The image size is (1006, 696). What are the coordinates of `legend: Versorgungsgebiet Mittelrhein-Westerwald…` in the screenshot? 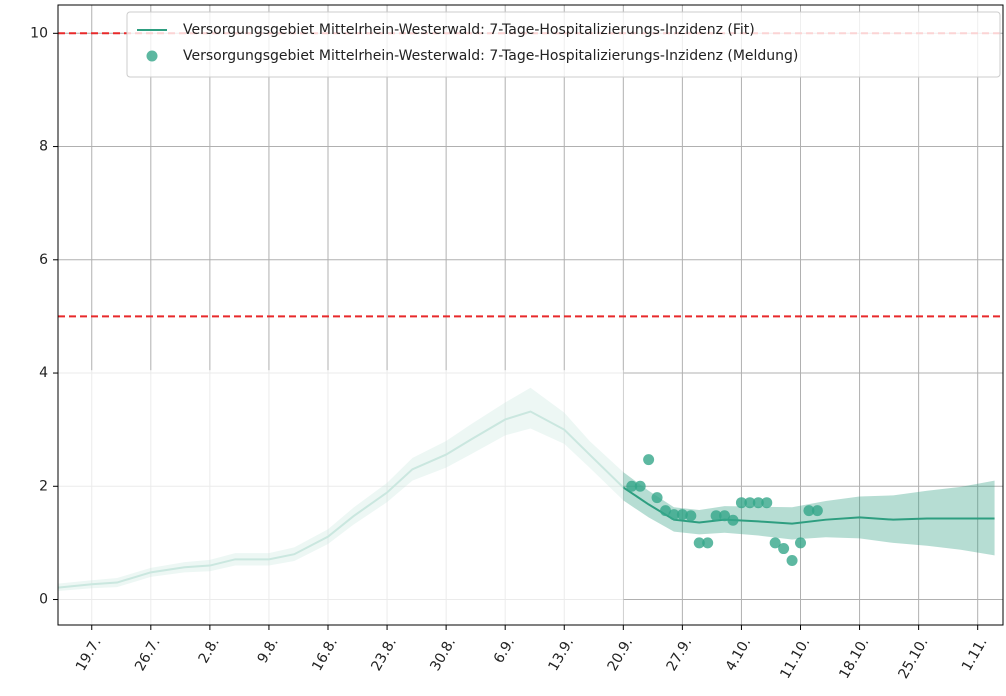 It's located at (563, 44).